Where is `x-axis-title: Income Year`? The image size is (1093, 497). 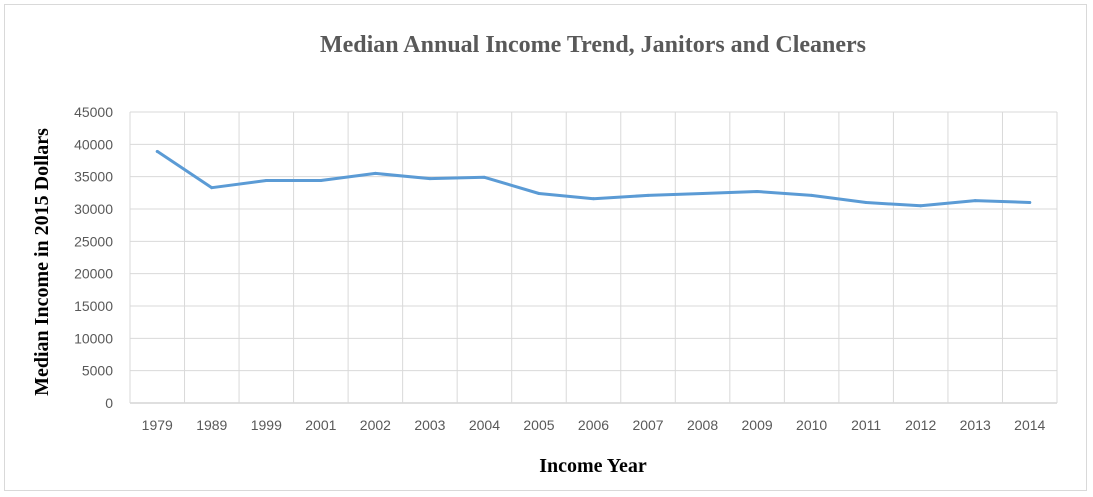
x-axis-title: Income Year is located at coordinates (593, 466).